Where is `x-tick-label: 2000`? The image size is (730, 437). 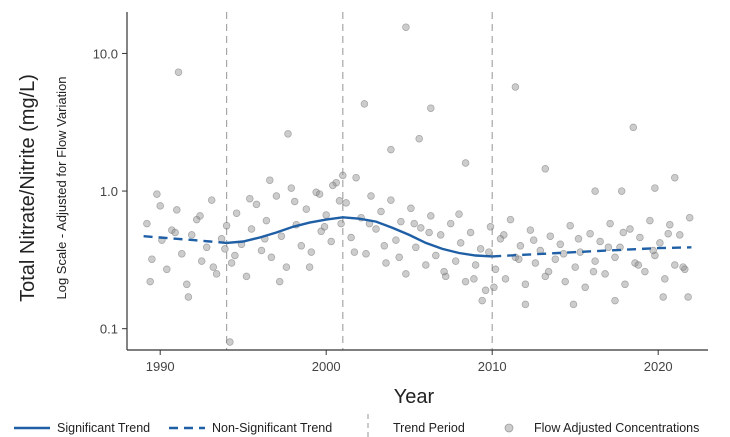
x-tick-label: 2000 is located at coordinates (326, 366).